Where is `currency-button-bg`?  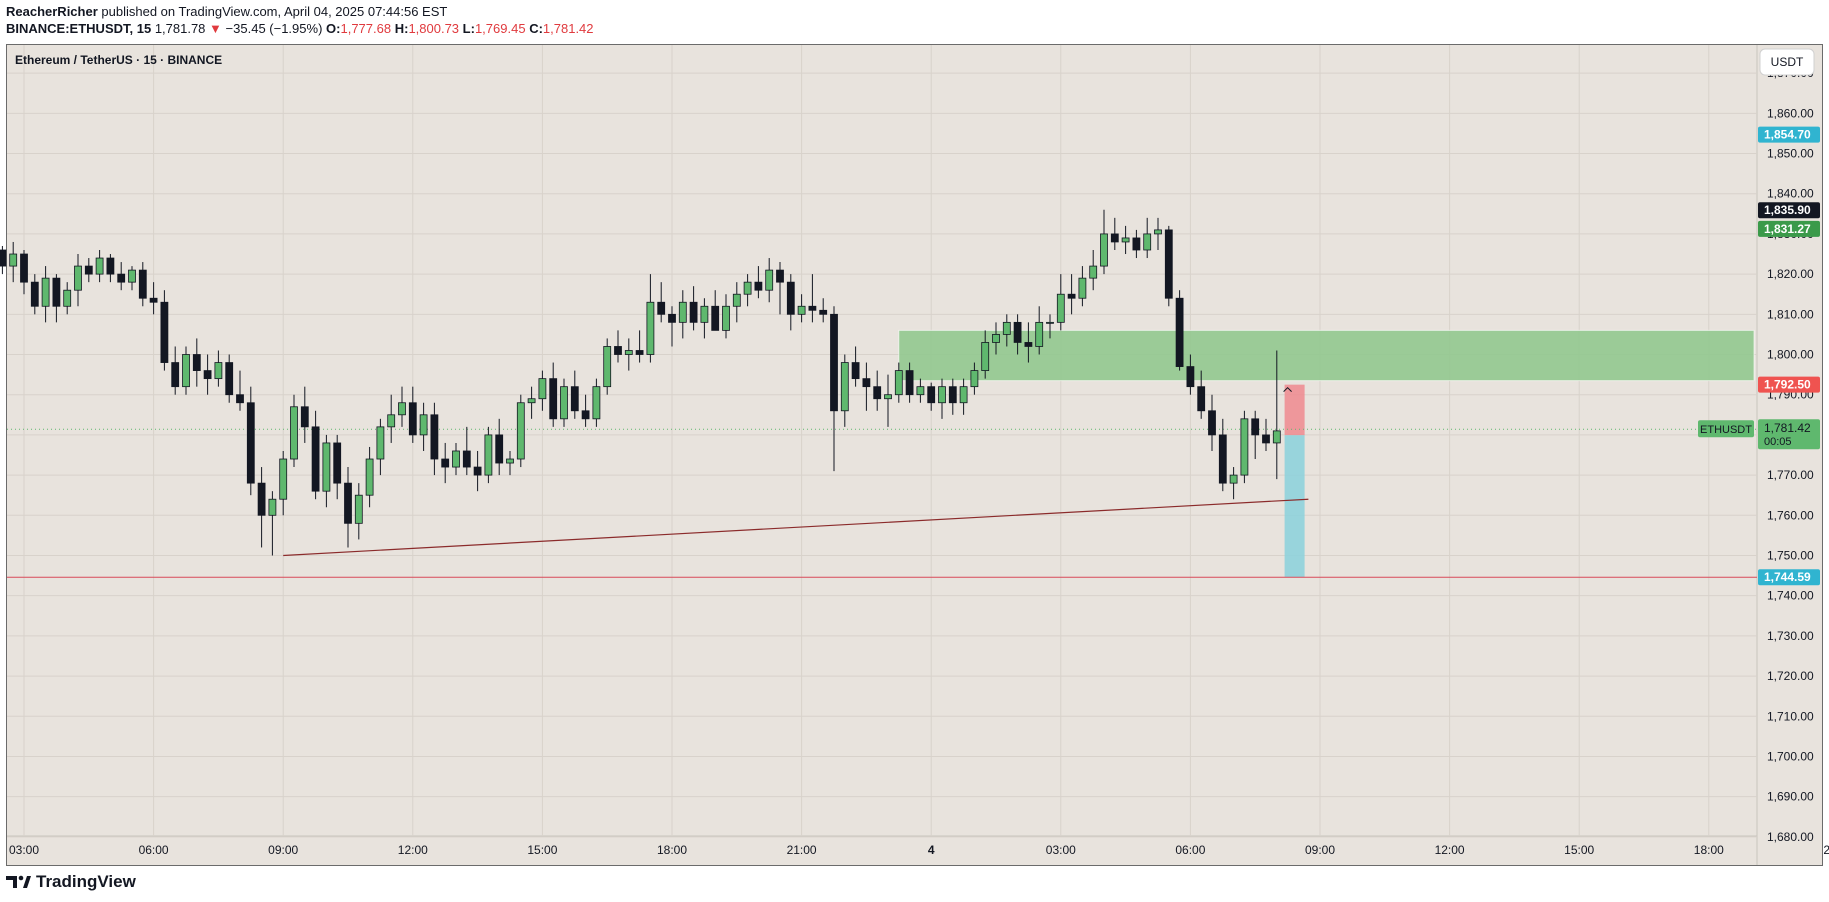
currency-button-bg is located at coordinates (1787, 62).